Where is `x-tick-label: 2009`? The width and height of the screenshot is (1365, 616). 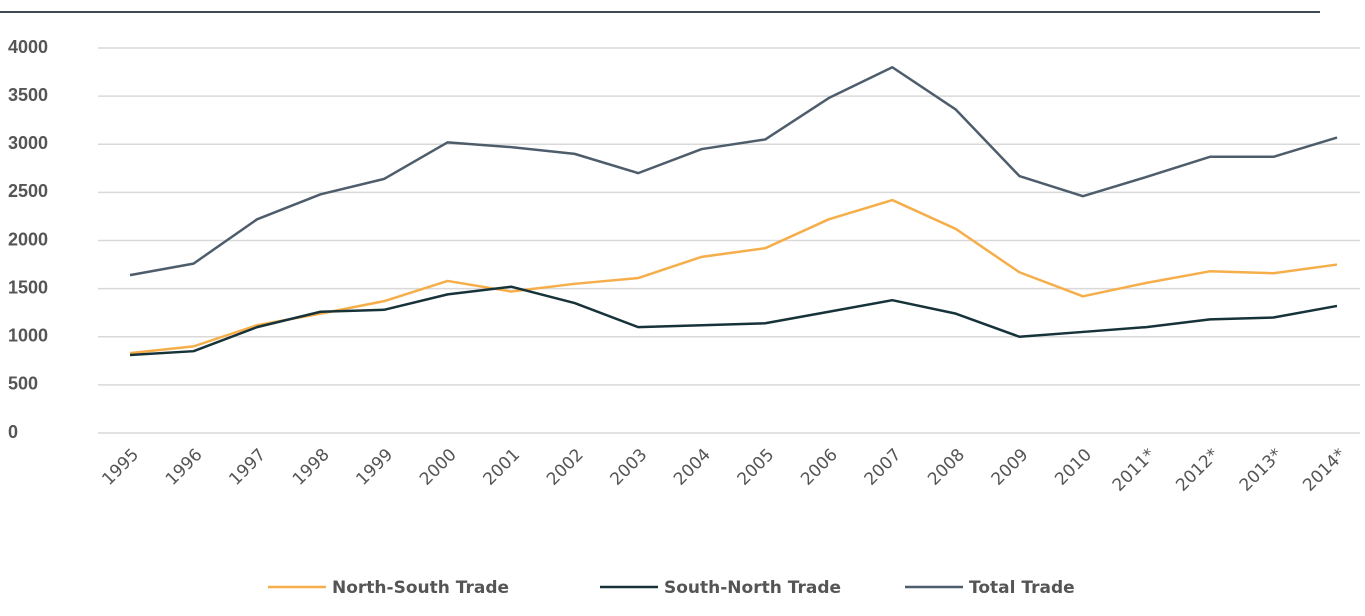 x-tick-label: 2009 is located at coordinates (1010, 467).